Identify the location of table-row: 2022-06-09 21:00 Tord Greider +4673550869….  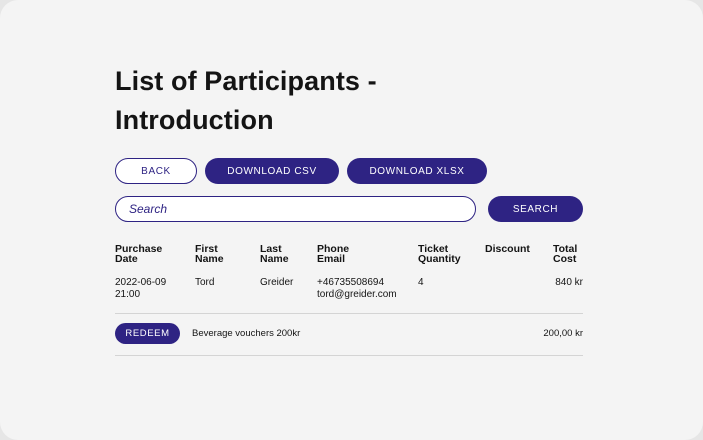
(349, 293).